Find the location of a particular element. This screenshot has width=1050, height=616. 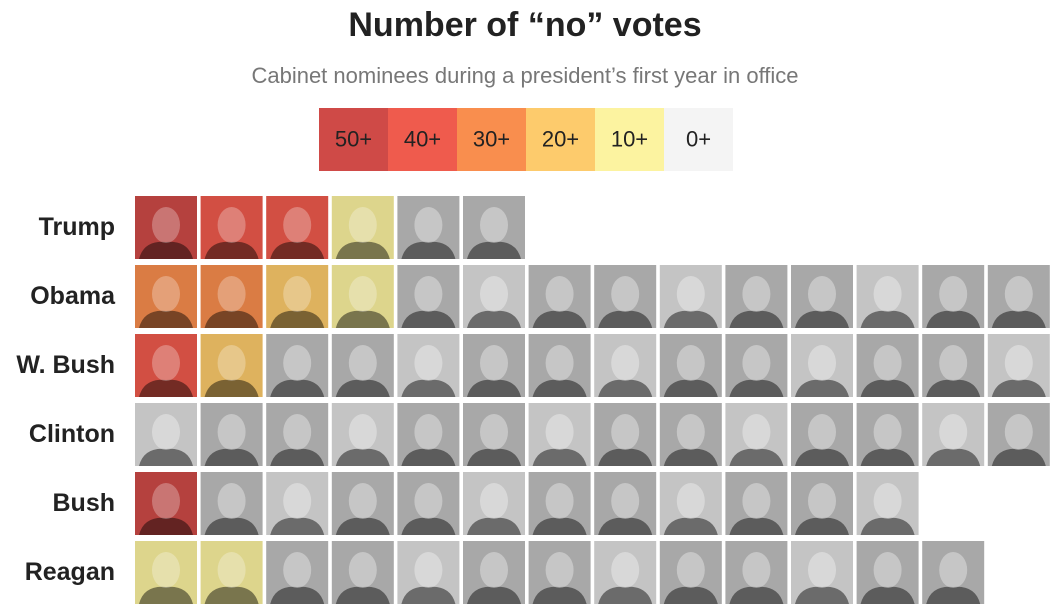

row-label: Obama is located at coordinates (73, 296).